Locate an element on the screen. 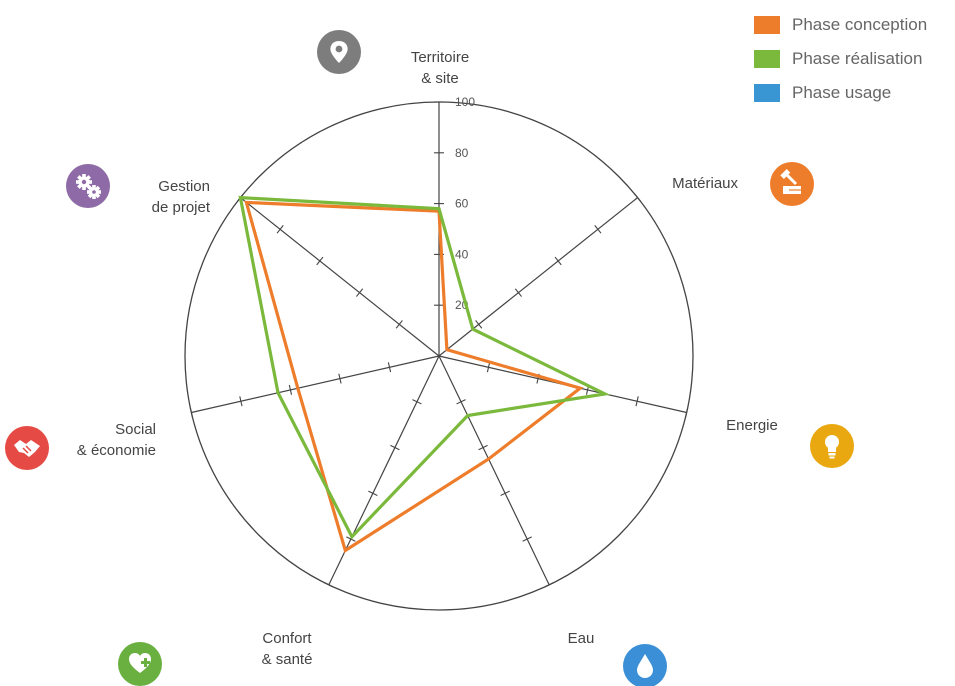 This screenshot has height=686, width=955. axis-label-line: Energie is located at coordinates (752, 425).